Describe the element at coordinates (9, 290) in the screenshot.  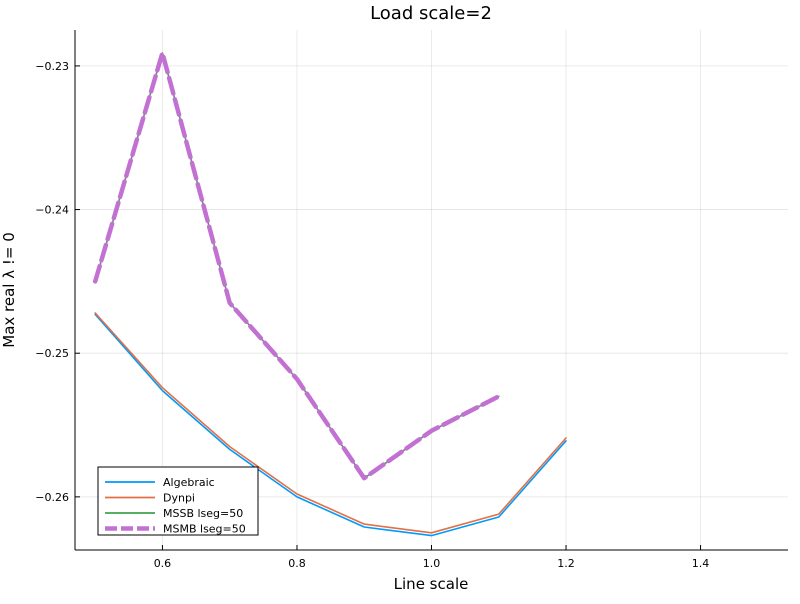
I see `y-axis-label: Max real λ != 0` at that location.